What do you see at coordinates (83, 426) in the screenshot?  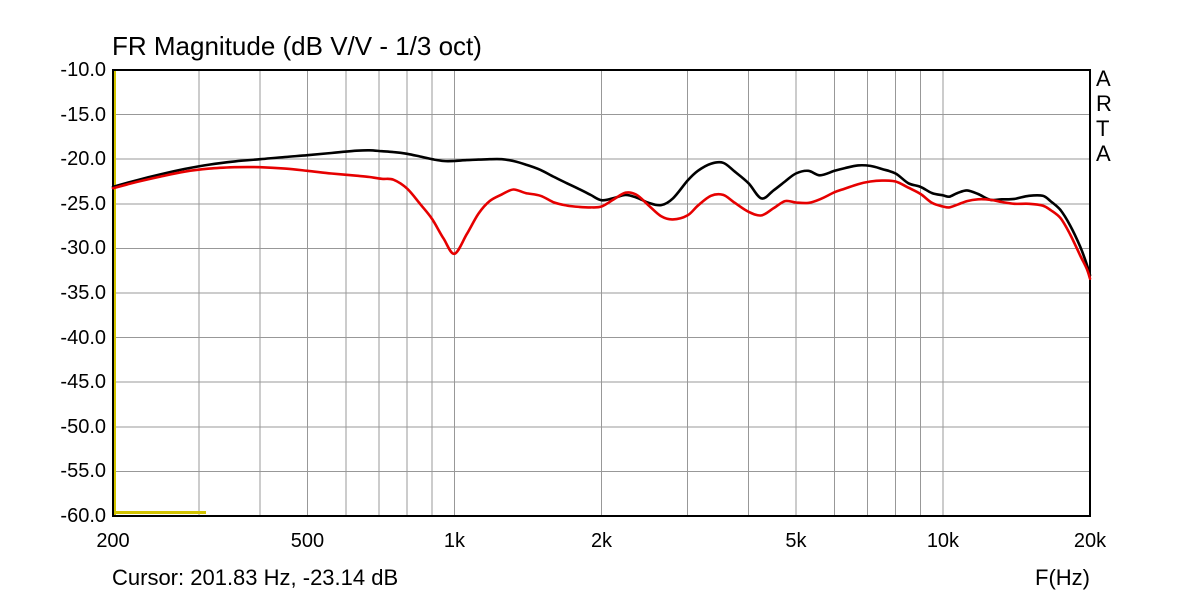 I see `y-tick-label: -50.0` at bounding box center [83, 426].